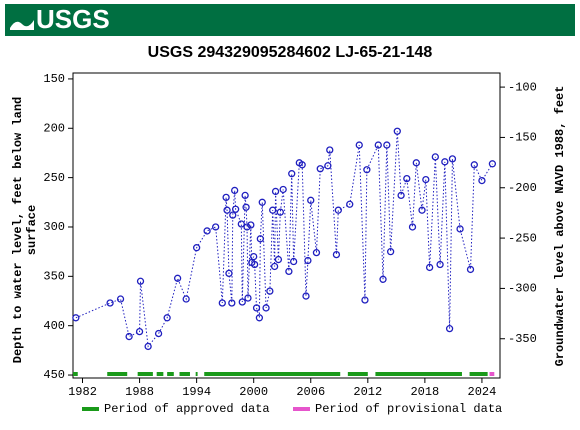  Describe the element at coordinates (408, 409) in the screenshot. I see `legend-label: Period of provisional data` at that location.